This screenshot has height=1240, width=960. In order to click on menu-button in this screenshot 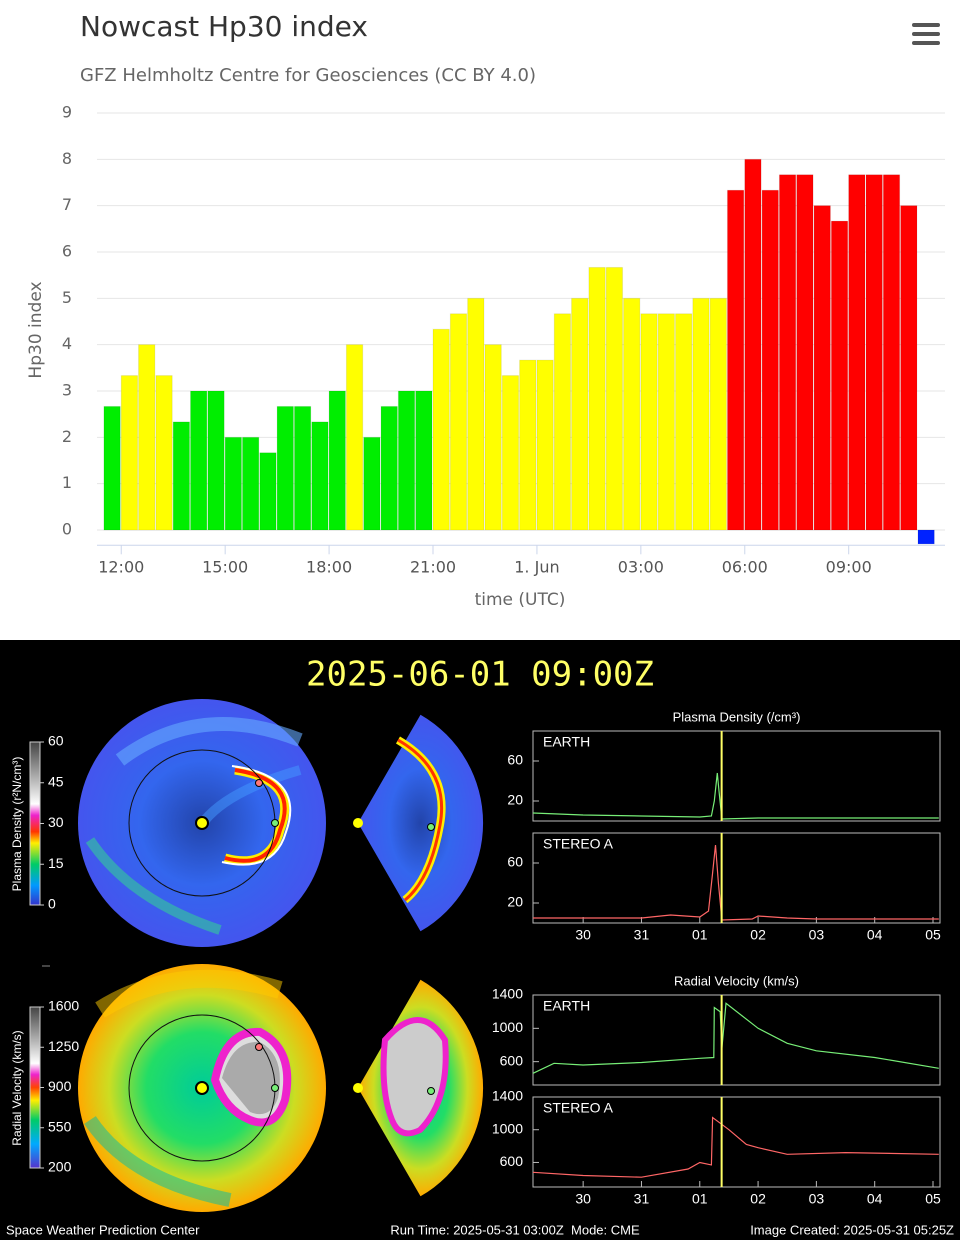, I will do `click(926, 34)`.